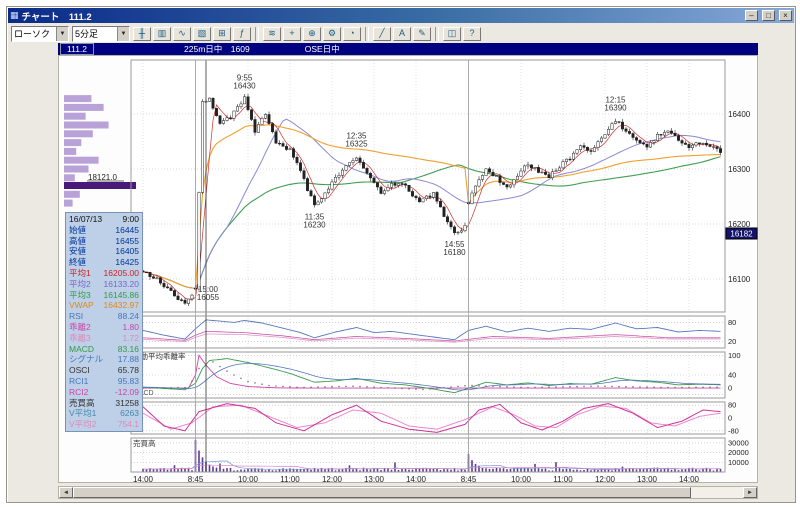  I want to click on draw-line-icon: ╱, so click(382, 33).